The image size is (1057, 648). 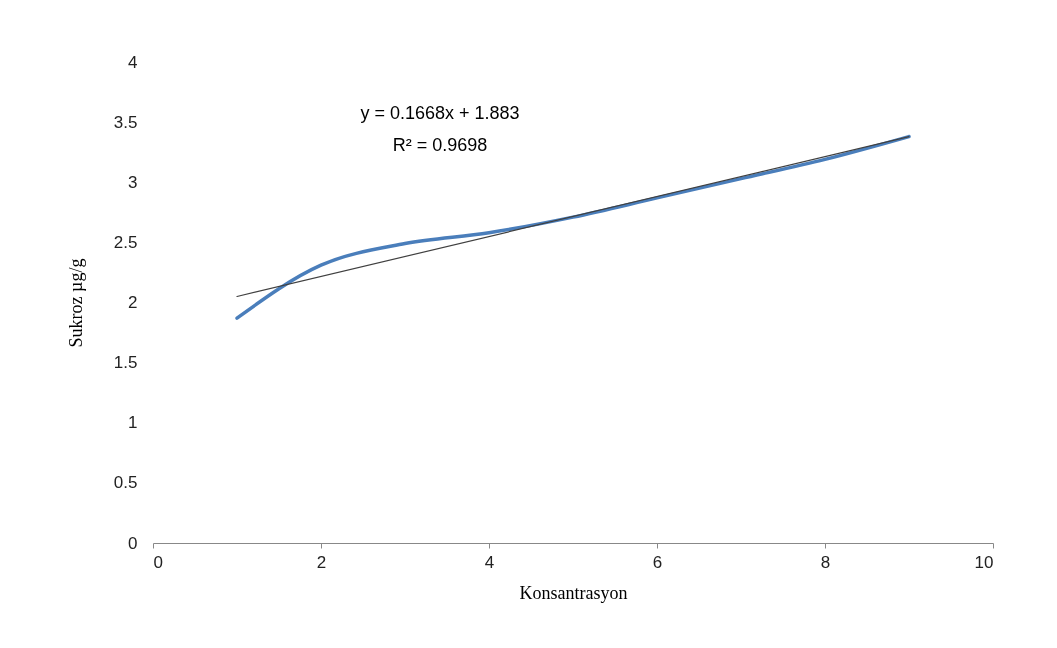 What do you see at coordinates (825, 562) in the screenshot?
I see `x-tick-label: 8` at bounding box center [825, 562].